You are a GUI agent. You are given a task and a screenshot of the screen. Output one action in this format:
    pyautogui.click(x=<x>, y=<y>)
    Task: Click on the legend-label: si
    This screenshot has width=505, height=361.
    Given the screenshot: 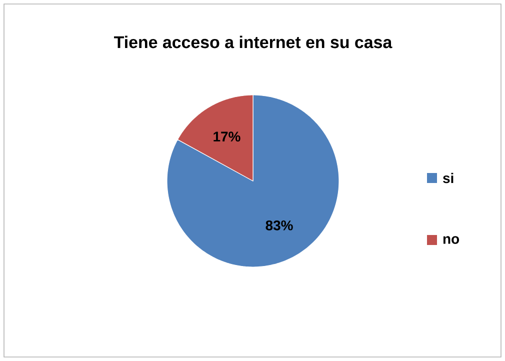 What is the action you would take?
    pyautogui.click(x=448, y=178)
    